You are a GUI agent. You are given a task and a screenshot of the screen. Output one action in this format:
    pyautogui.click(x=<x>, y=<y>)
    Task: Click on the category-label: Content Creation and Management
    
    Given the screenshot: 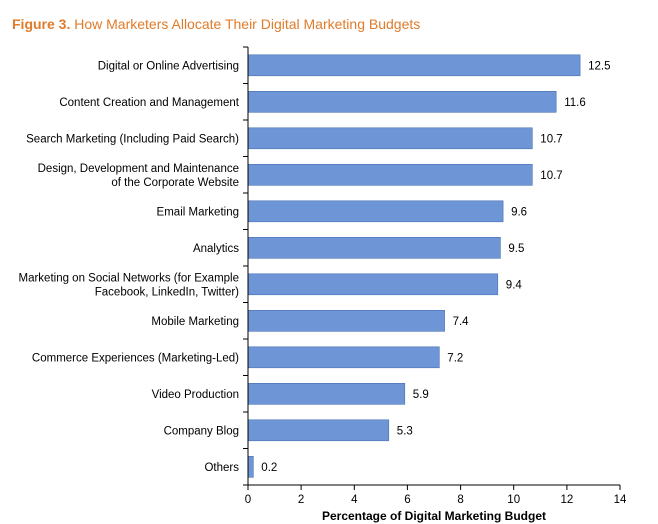 What is the action you would take?
    pyautogui.click(x=149, y=103)
    